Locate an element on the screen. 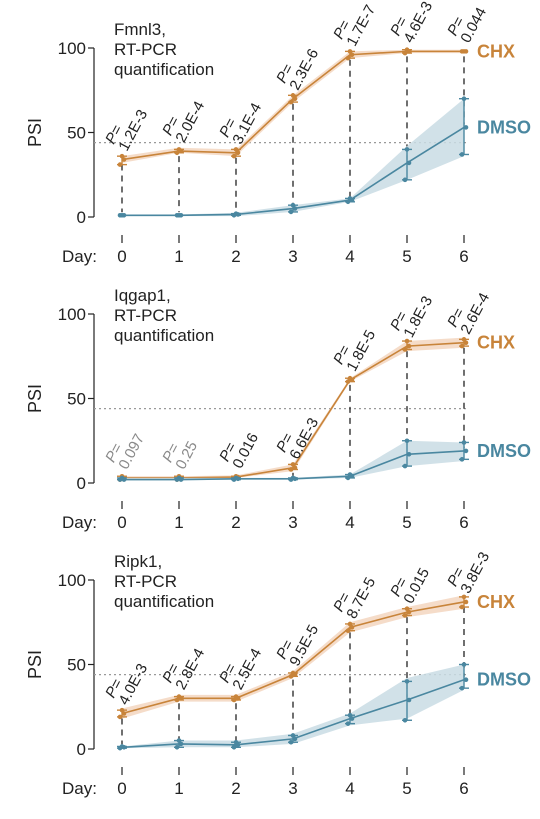  p-value-label: P=6.6E-3 is located at coordinates (297, 435).